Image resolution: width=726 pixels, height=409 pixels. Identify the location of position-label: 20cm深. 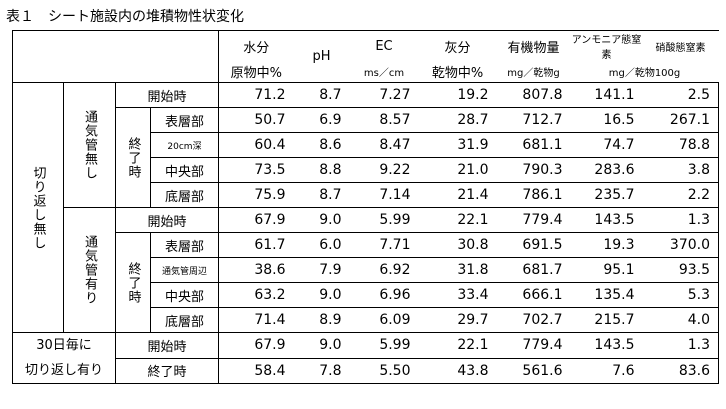
(184, 145).